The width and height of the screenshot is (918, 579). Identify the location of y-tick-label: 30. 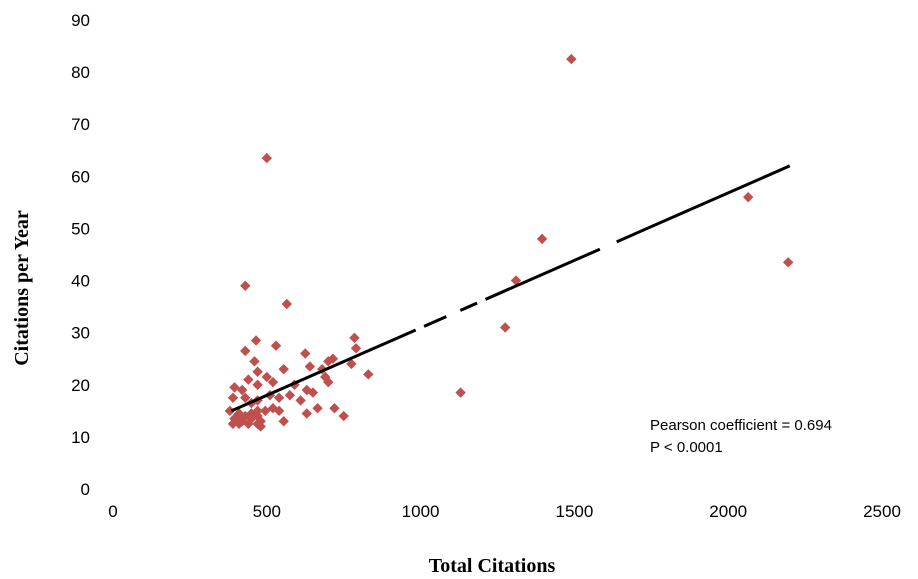
(80, 333).